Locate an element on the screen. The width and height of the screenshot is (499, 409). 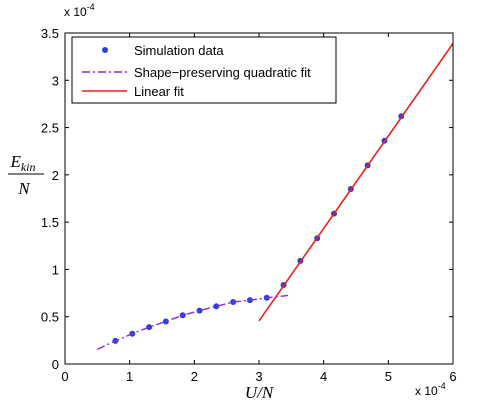
y-axis-label-denominator: N is located at coordinates (24, 188).